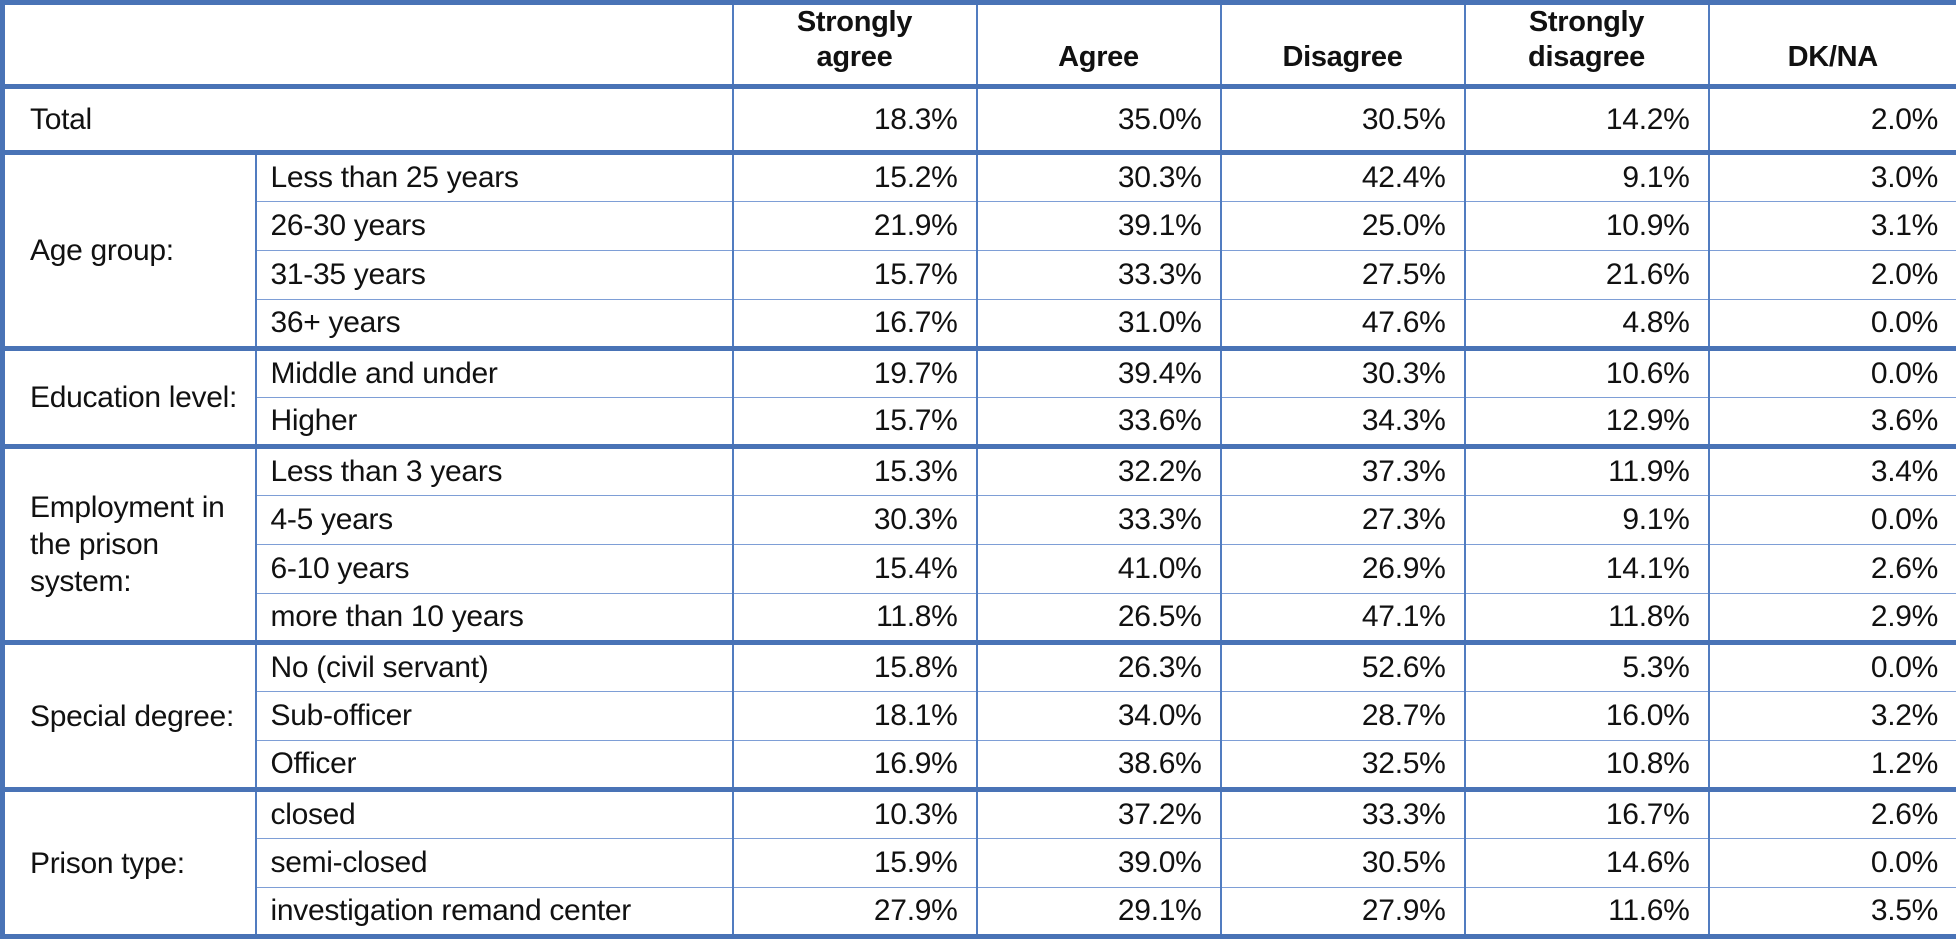 The width and height of the screenshot is (1956, 939). I want to click on value-cell: 32.5%, so click(1343, 765).